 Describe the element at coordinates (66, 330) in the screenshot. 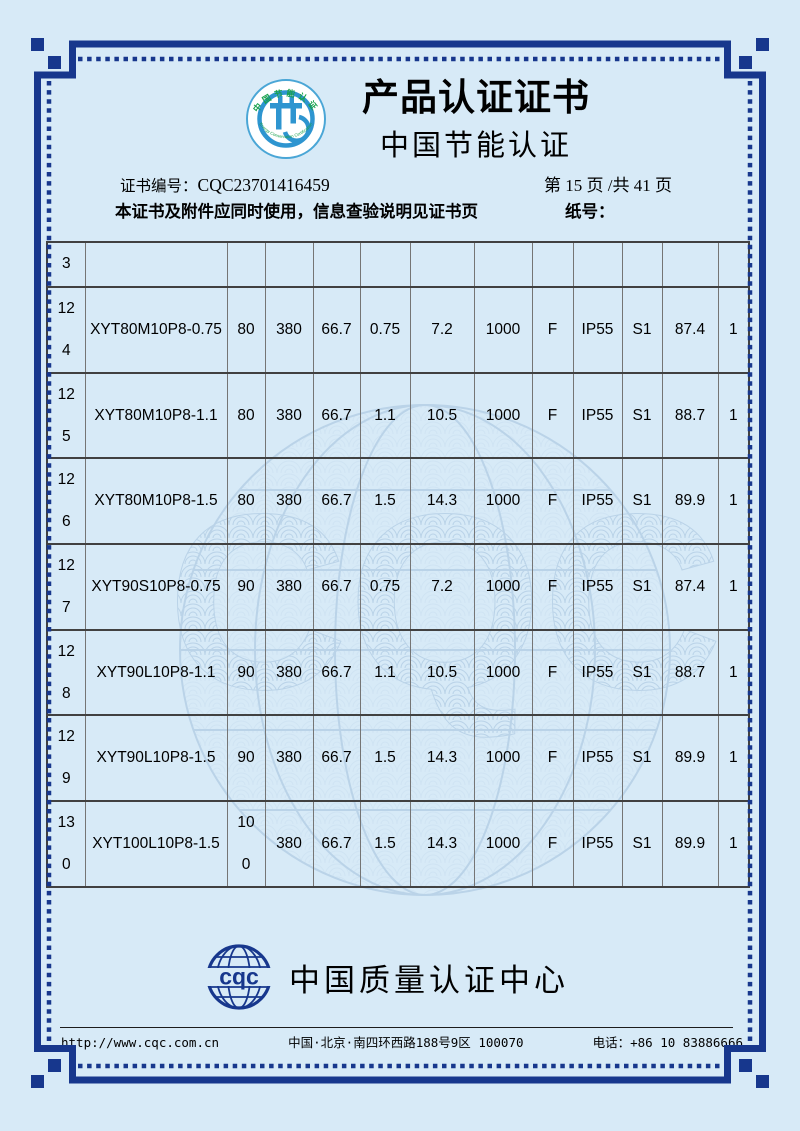

I see `cell-row-number: 124` at that location.